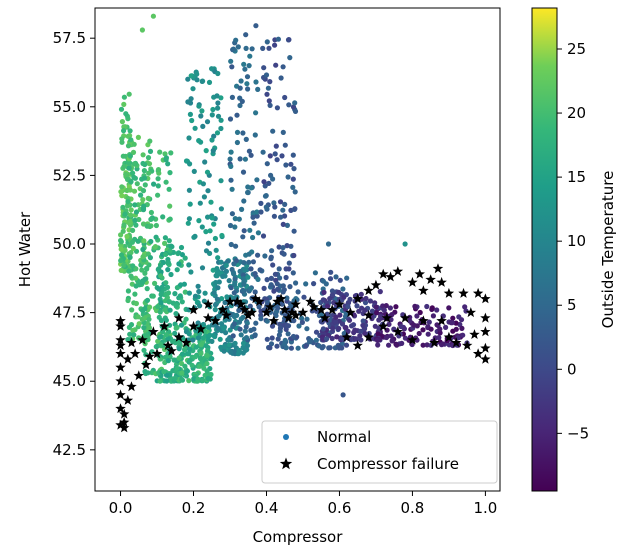 The image size is (627, 549). What do you see at coordinates (485, 508) in the screenshot?
I see `x-tick-label: 1.0` at bounding box center [485, 508].